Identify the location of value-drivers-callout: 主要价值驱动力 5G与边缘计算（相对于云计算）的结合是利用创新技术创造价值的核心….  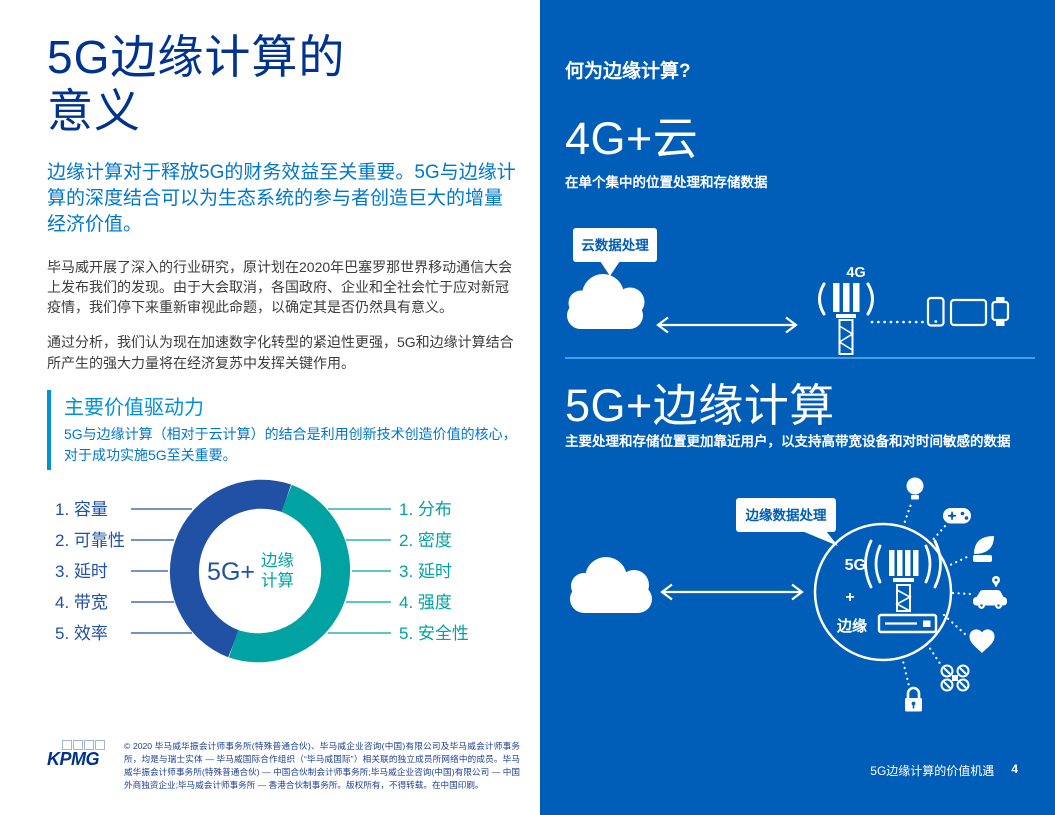
(283, 430).